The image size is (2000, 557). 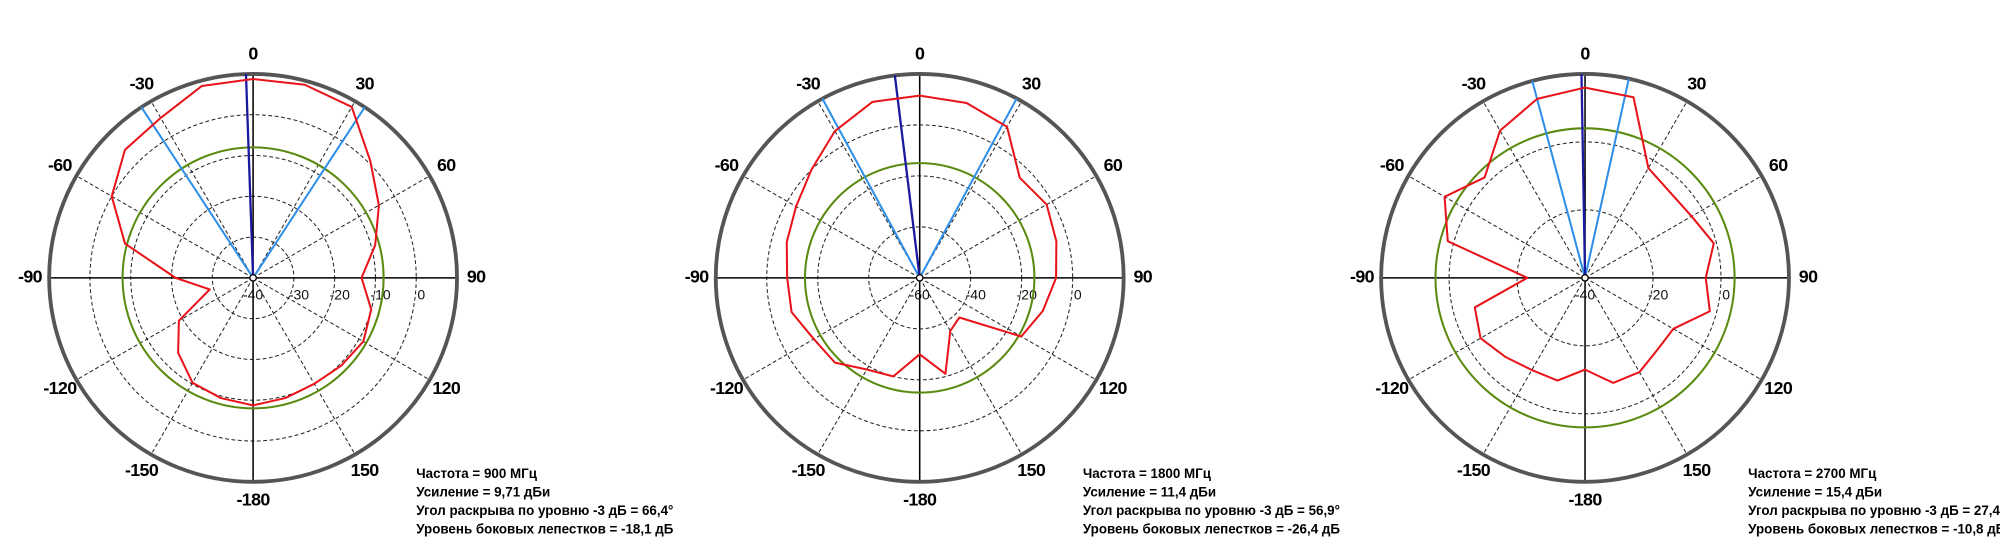 What do you see at coordinates (380, 294) in the screenshot?
I see `r-tick-label: -10` at bounding box center [380, 294].